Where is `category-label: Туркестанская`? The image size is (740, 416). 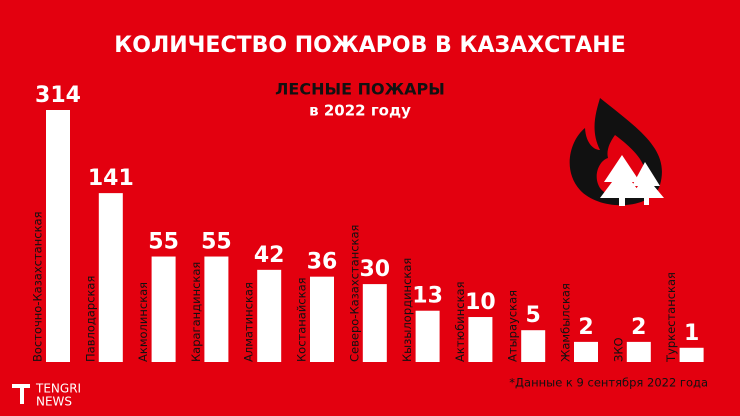
category-label: Туркестанская is located at coordinates (671, 317).